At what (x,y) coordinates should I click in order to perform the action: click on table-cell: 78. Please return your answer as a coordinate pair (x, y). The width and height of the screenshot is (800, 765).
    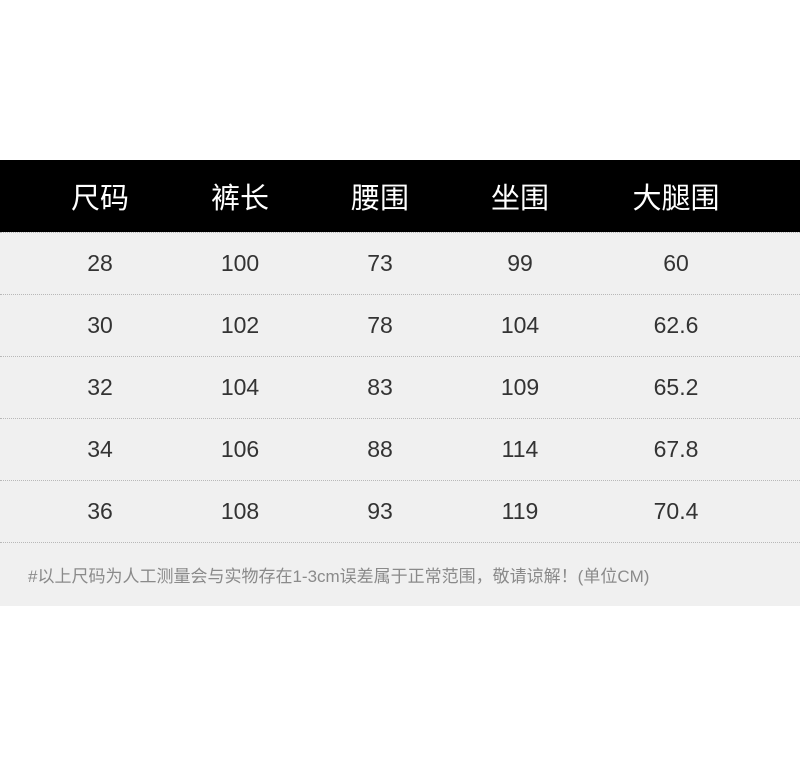
    Looking at the image, I should click on (380, 325).